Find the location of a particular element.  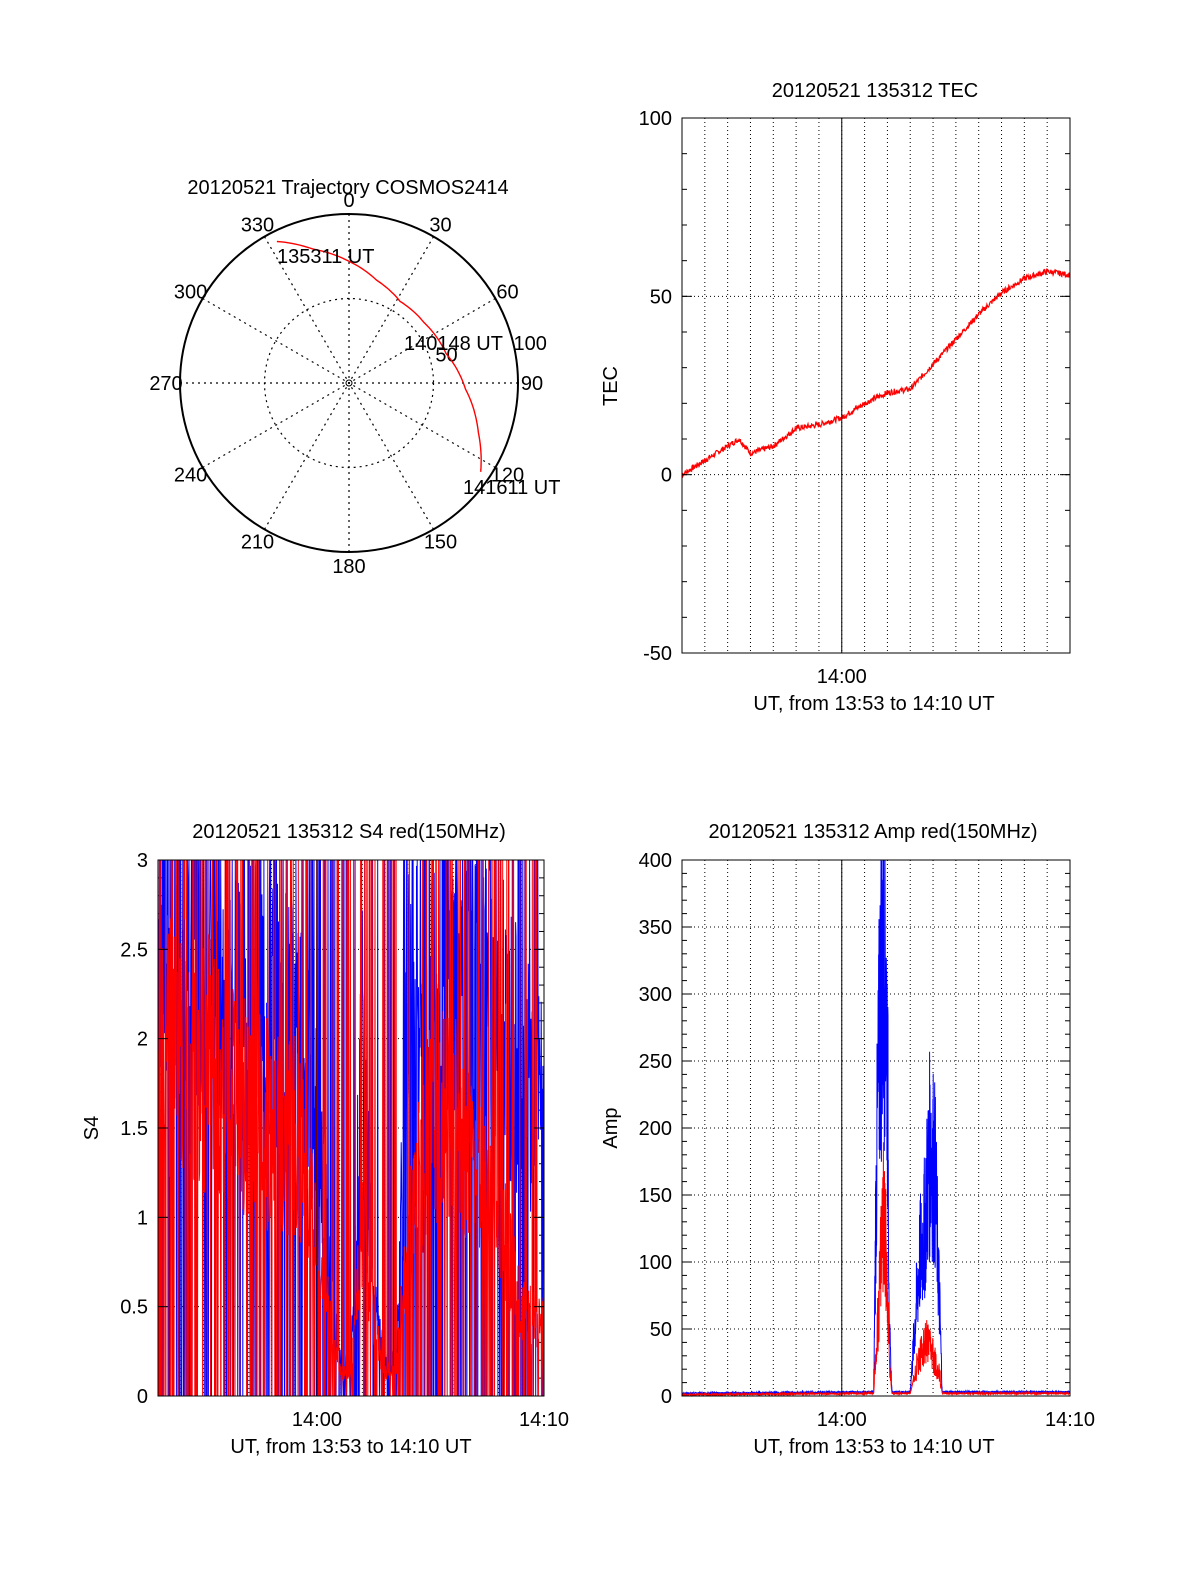

tec-x-ticks: 14:00 is located at coordinates (842, 403).